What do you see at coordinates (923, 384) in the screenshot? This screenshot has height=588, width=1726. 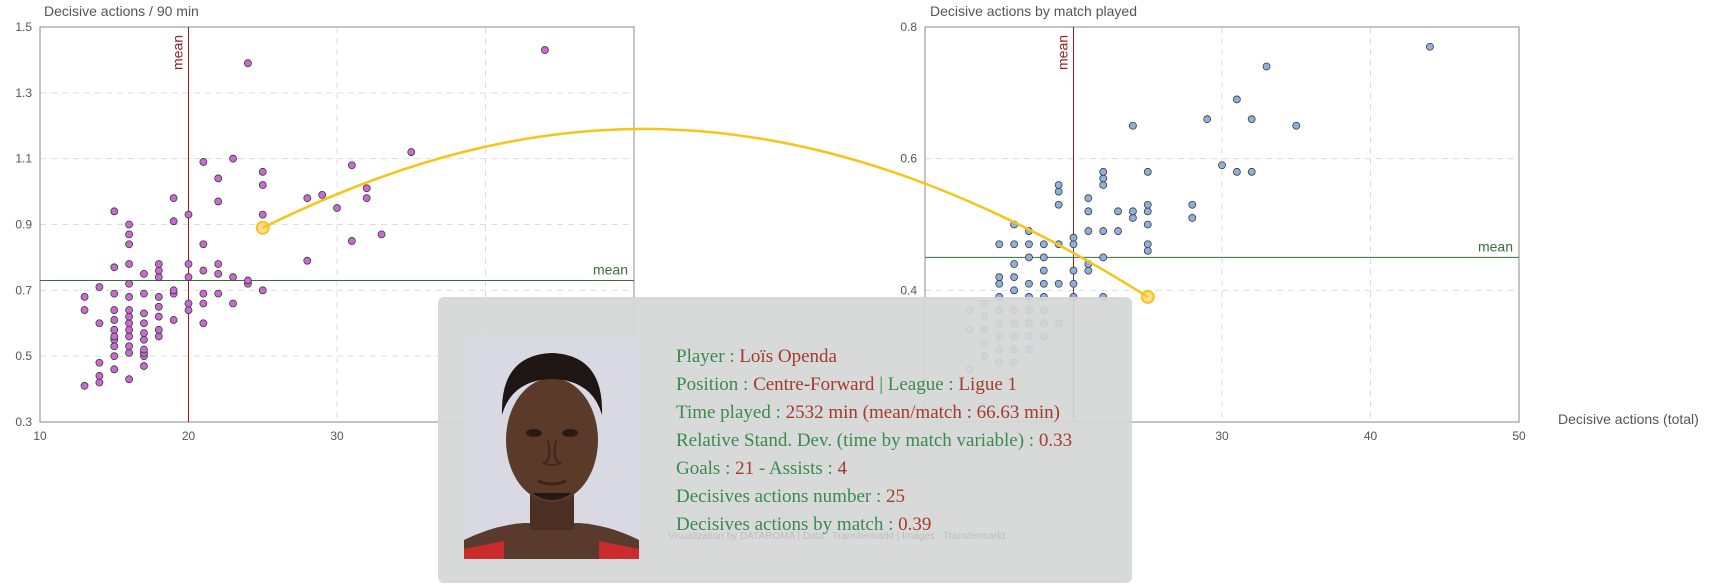 I see `league-label: League :` at bounding box center [923, 384].